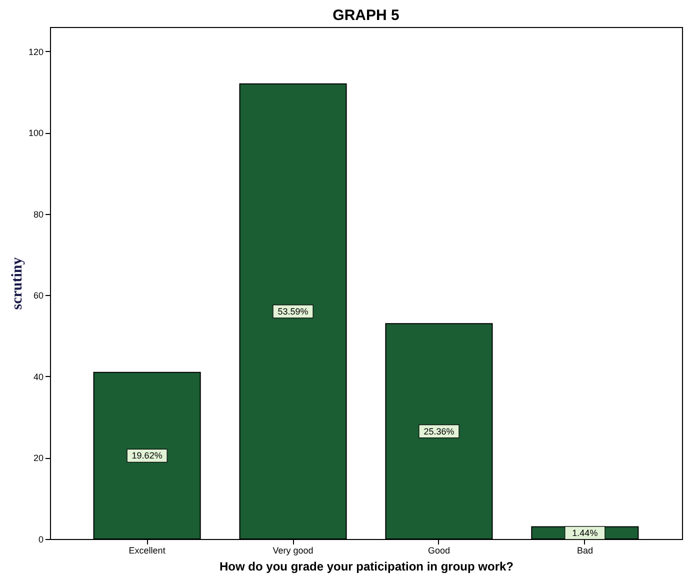 This screenshot has width=697, height=588. What do you see at coordinates (147, 455) in the screenshot?
I see `annotation: 19.62%` at bounding box center [147, 455].